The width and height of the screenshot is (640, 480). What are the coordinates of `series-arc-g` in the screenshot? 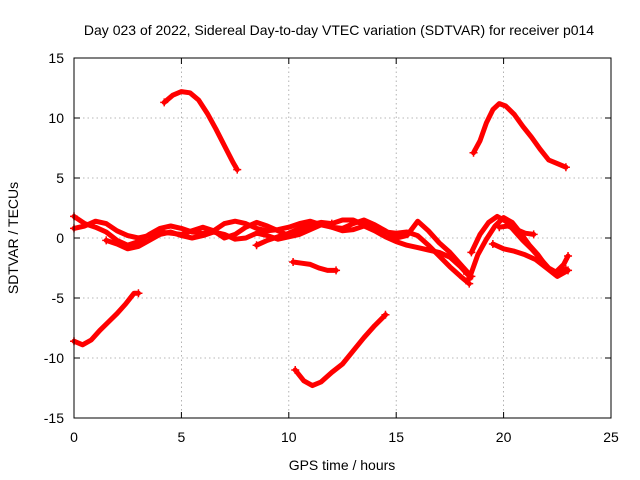 It's located at (272, 248).